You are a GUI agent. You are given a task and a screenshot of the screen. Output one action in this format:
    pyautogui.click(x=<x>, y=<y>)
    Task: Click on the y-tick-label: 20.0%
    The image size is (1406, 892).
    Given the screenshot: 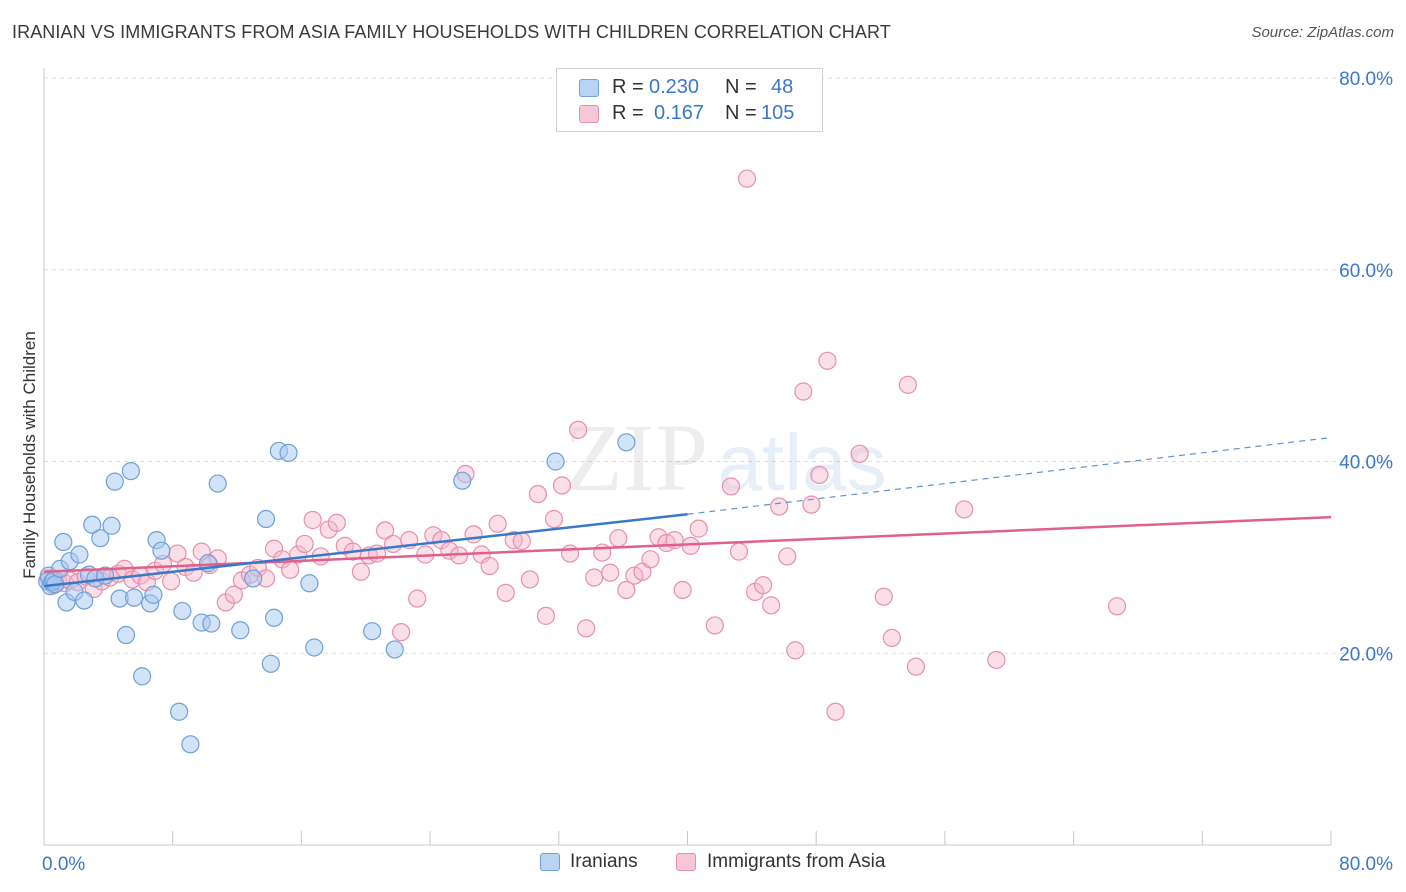 What is the action you would take?
    pyautogui.click(x=1366, y=654)
    